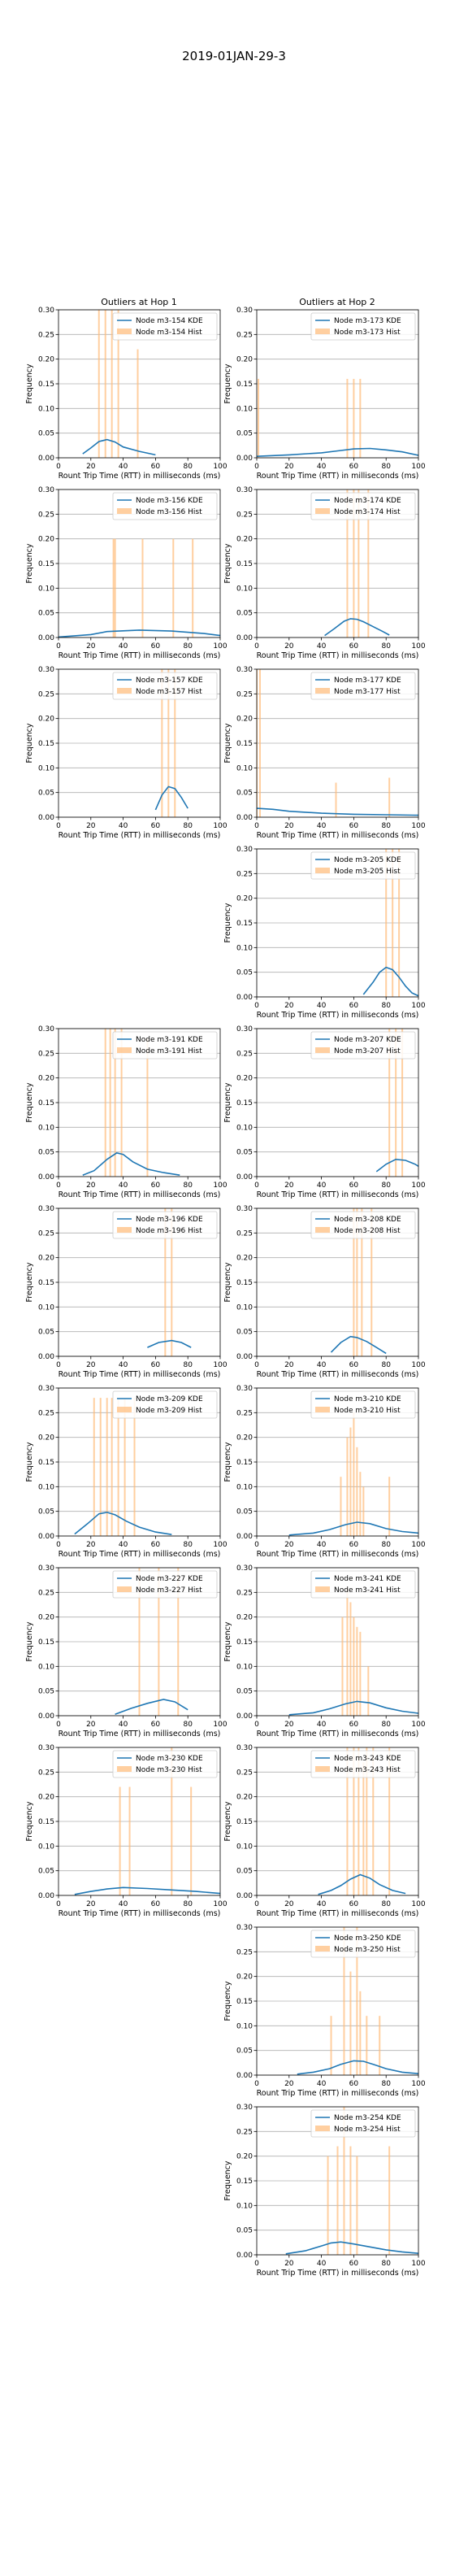  Describe the element at coordinates (165, 506) in the screenshot. I see `legend: Node m3-156 KDE Node m3-156 Hist` at that location.